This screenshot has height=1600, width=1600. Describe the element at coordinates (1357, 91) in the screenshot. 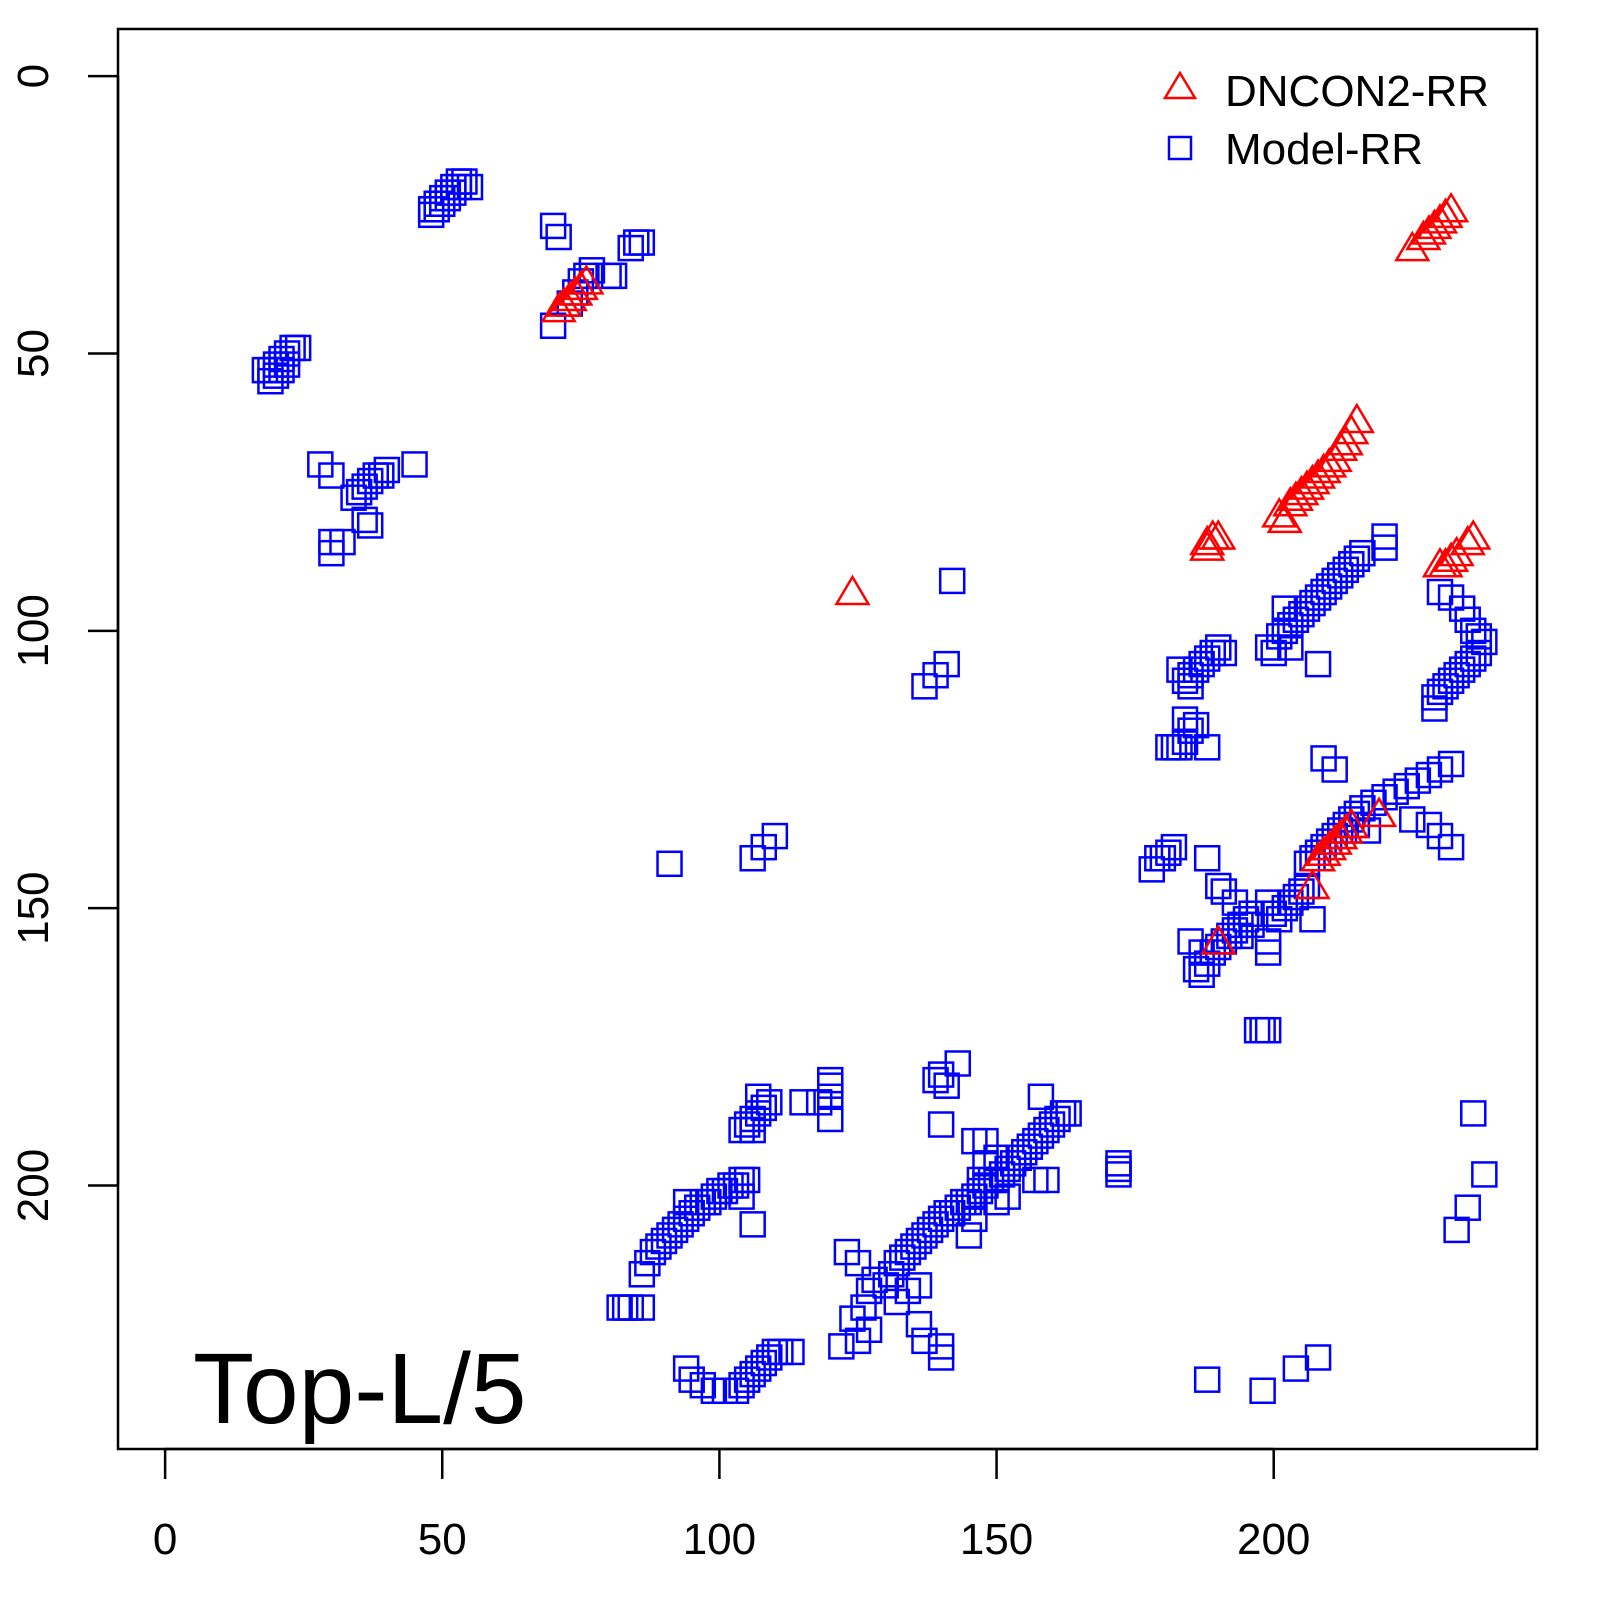

I see `legend-label-dncon2: DNCON2-RR` at that location.